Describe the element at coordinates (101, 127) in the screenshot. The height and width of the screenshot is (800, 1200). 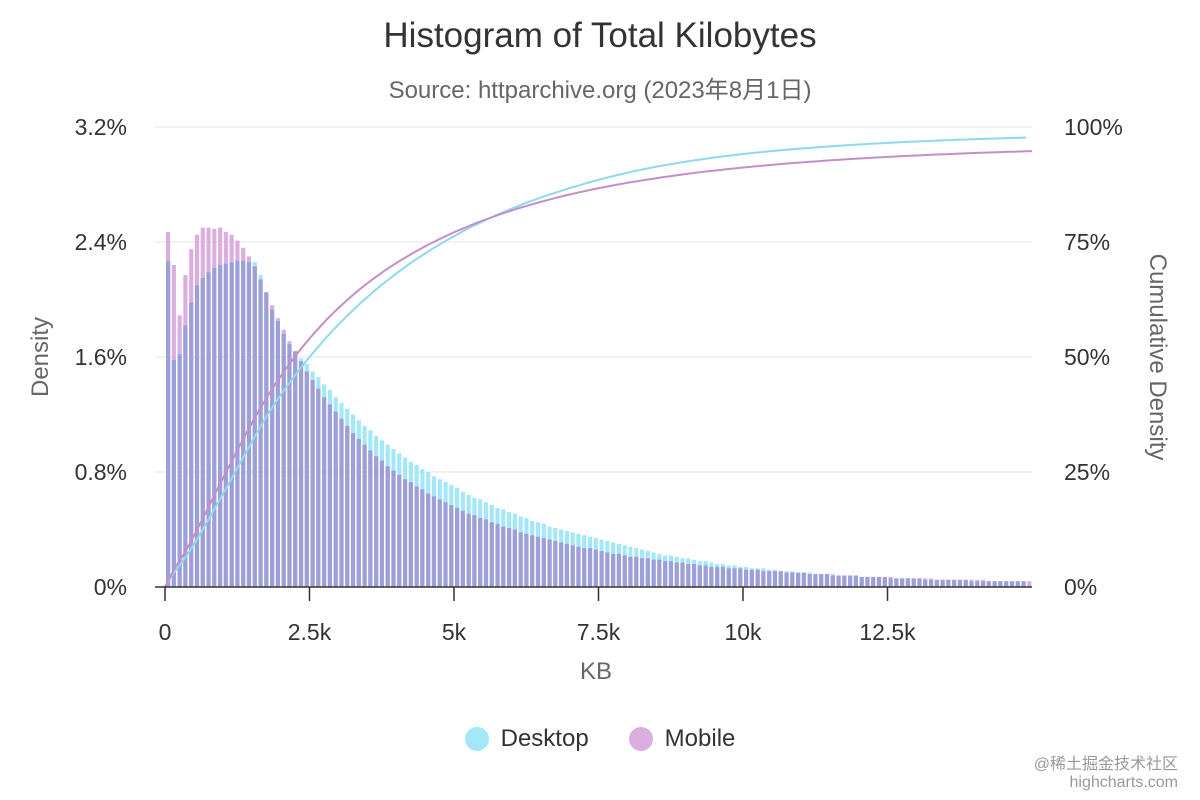
I see `y-tick-label: 3.2%` at that location.